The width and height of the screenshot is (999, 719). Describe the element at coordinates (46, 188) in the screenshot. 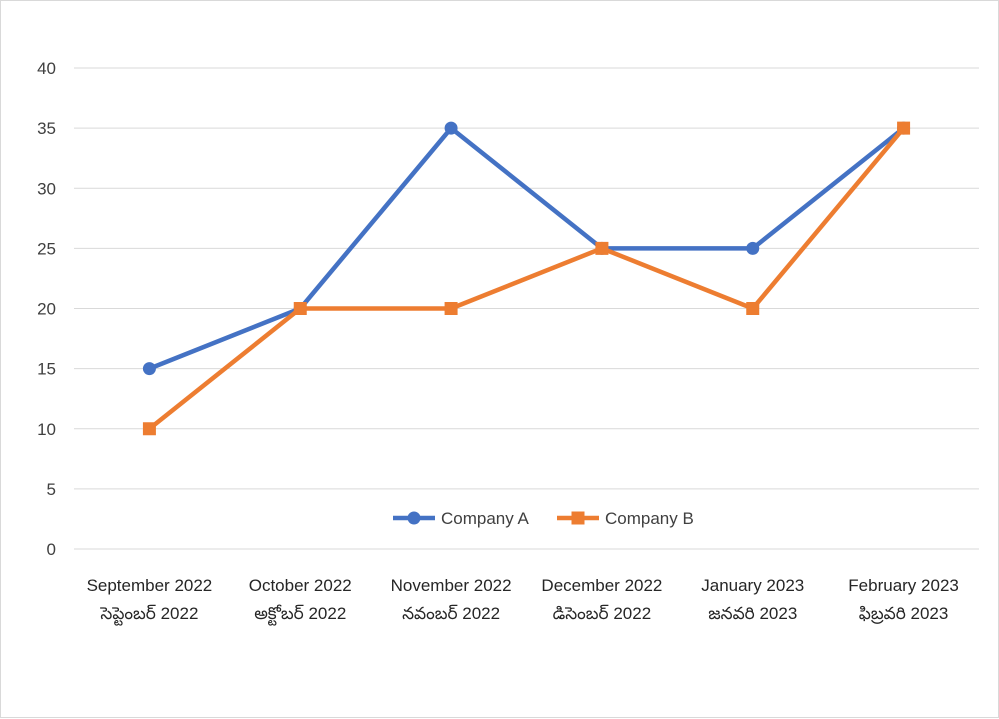

I see `y-tick-label: 30` at that location.